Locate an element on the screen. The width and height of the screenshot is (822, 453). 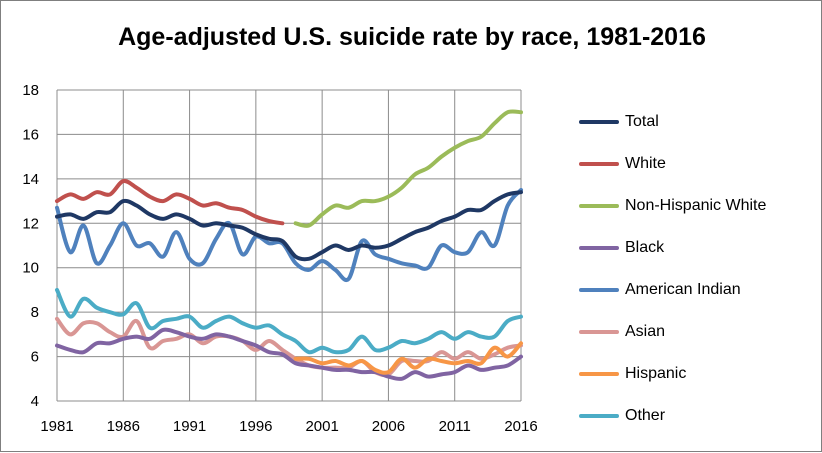
legend-item-total: Total is located at coordinates (699, 122).